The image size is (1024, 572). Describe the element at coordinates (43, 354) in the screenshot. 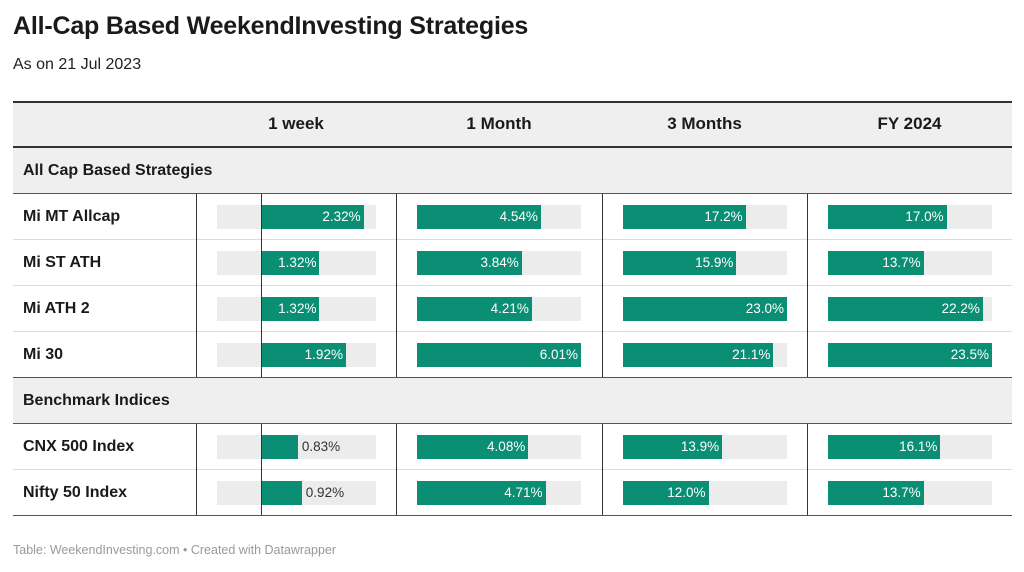

I see `row-label: Mi 30` at that location.